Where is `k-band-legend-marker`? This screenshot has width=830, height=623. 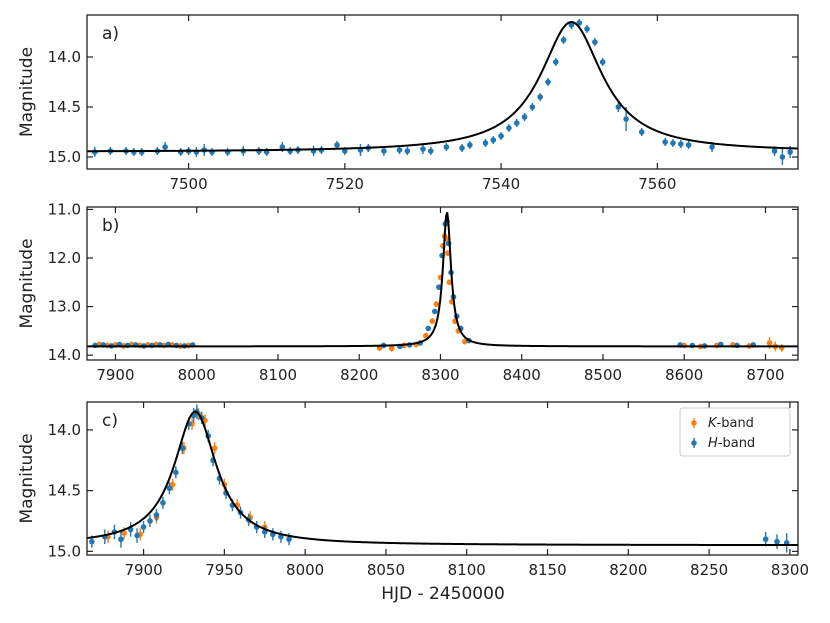 k-band-legend-marker is located at coordinates (694, 423).